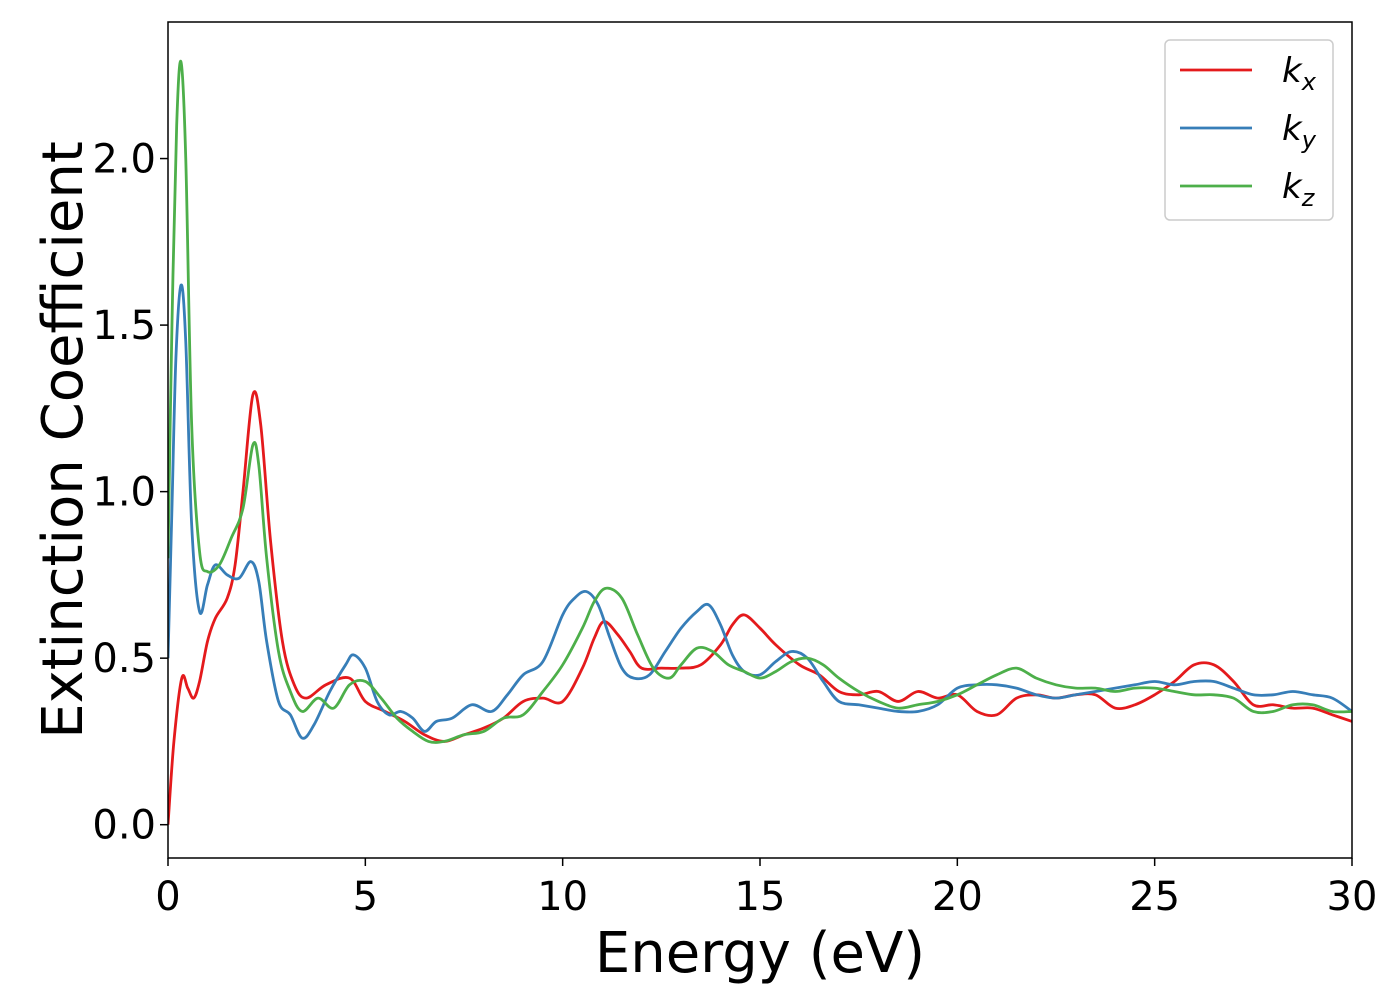 This screenshot has height=1000, width=1400. What do you see at coordinates (1299, 73) in the screenshot?
I see `legend-label-kx: kx` at bounding box center [1299, 73].